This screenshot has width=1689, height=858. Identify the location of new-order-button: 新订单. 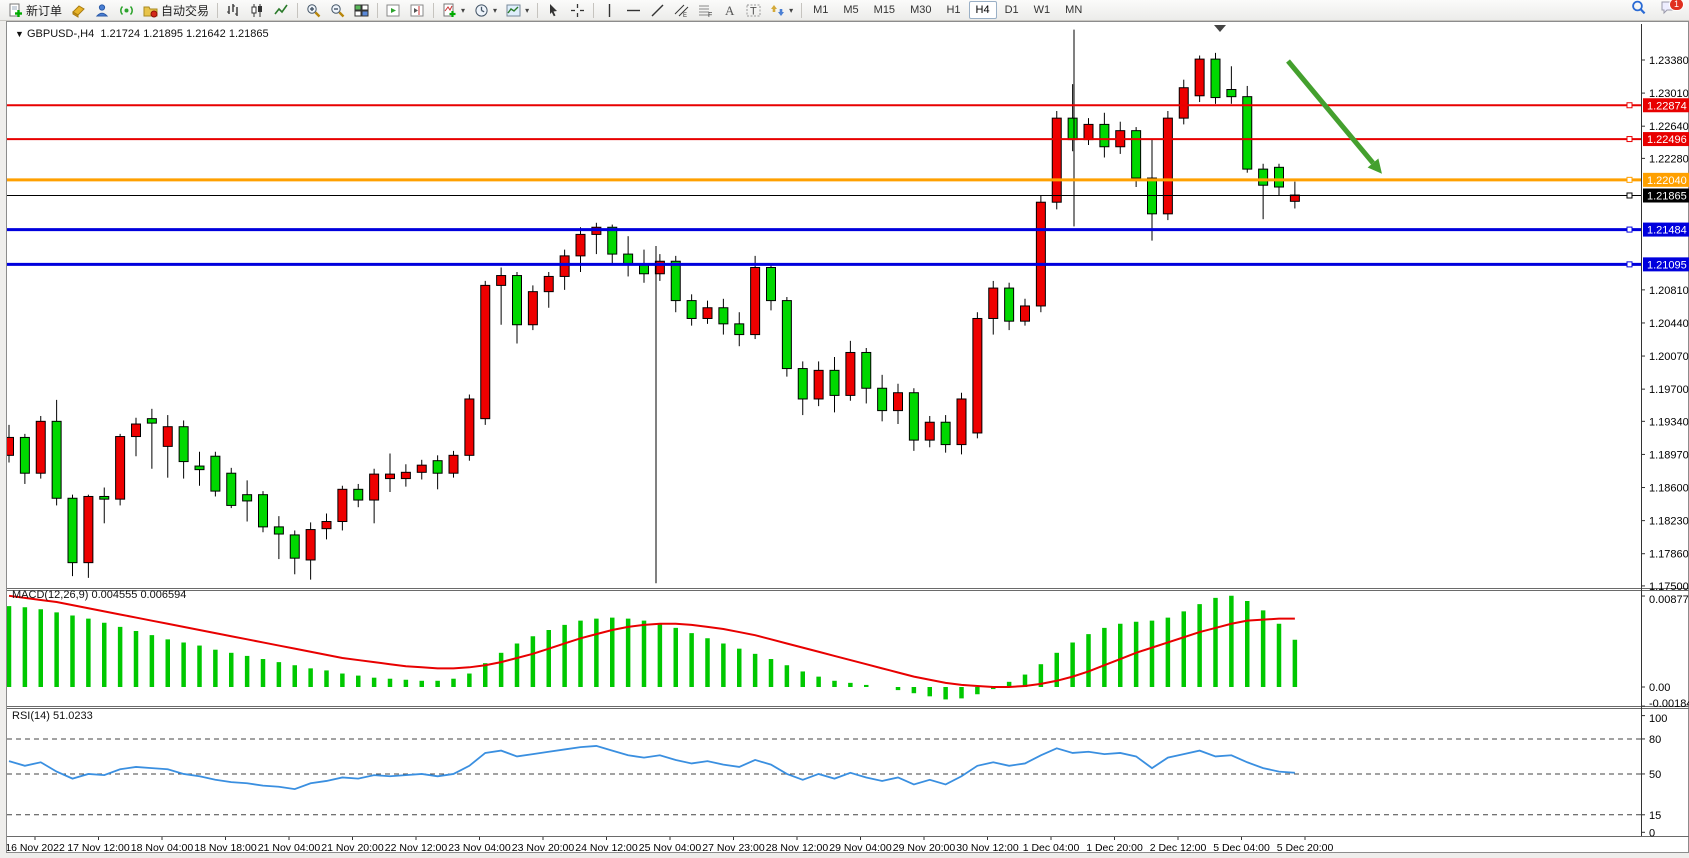
(35, 10).